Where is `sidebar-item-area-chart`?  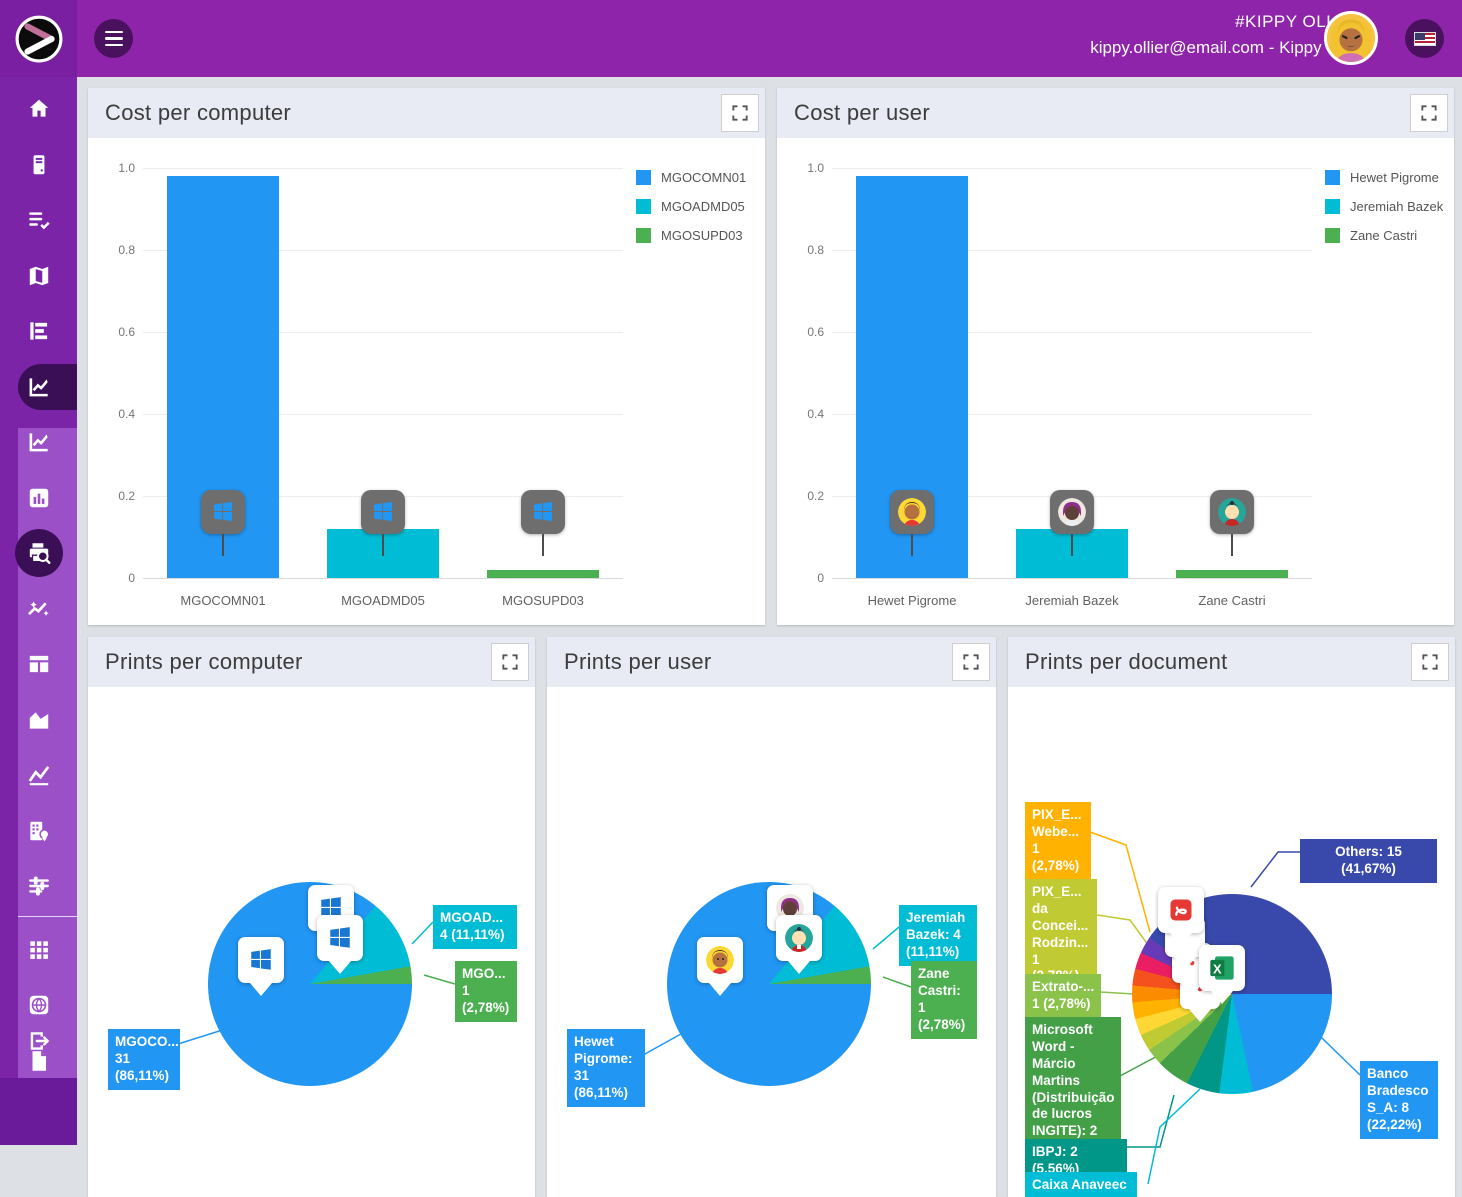 sidebar-item-area-chart is located at coordinates (38, 720).